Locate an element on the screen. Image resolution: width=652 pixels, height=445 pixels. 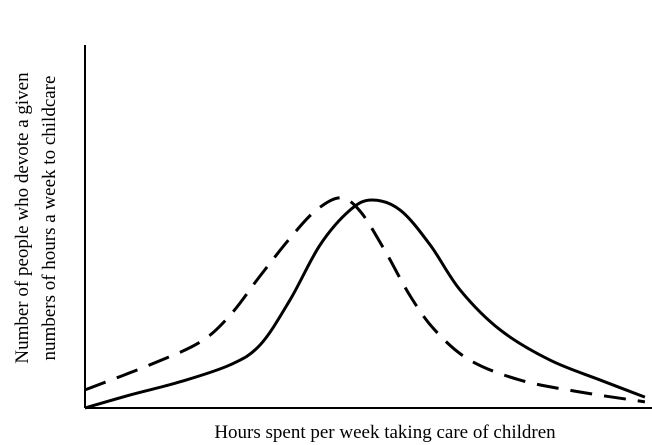
y-axis-label: numbers of hours a week to childcare is located at coordinates (49, 218).